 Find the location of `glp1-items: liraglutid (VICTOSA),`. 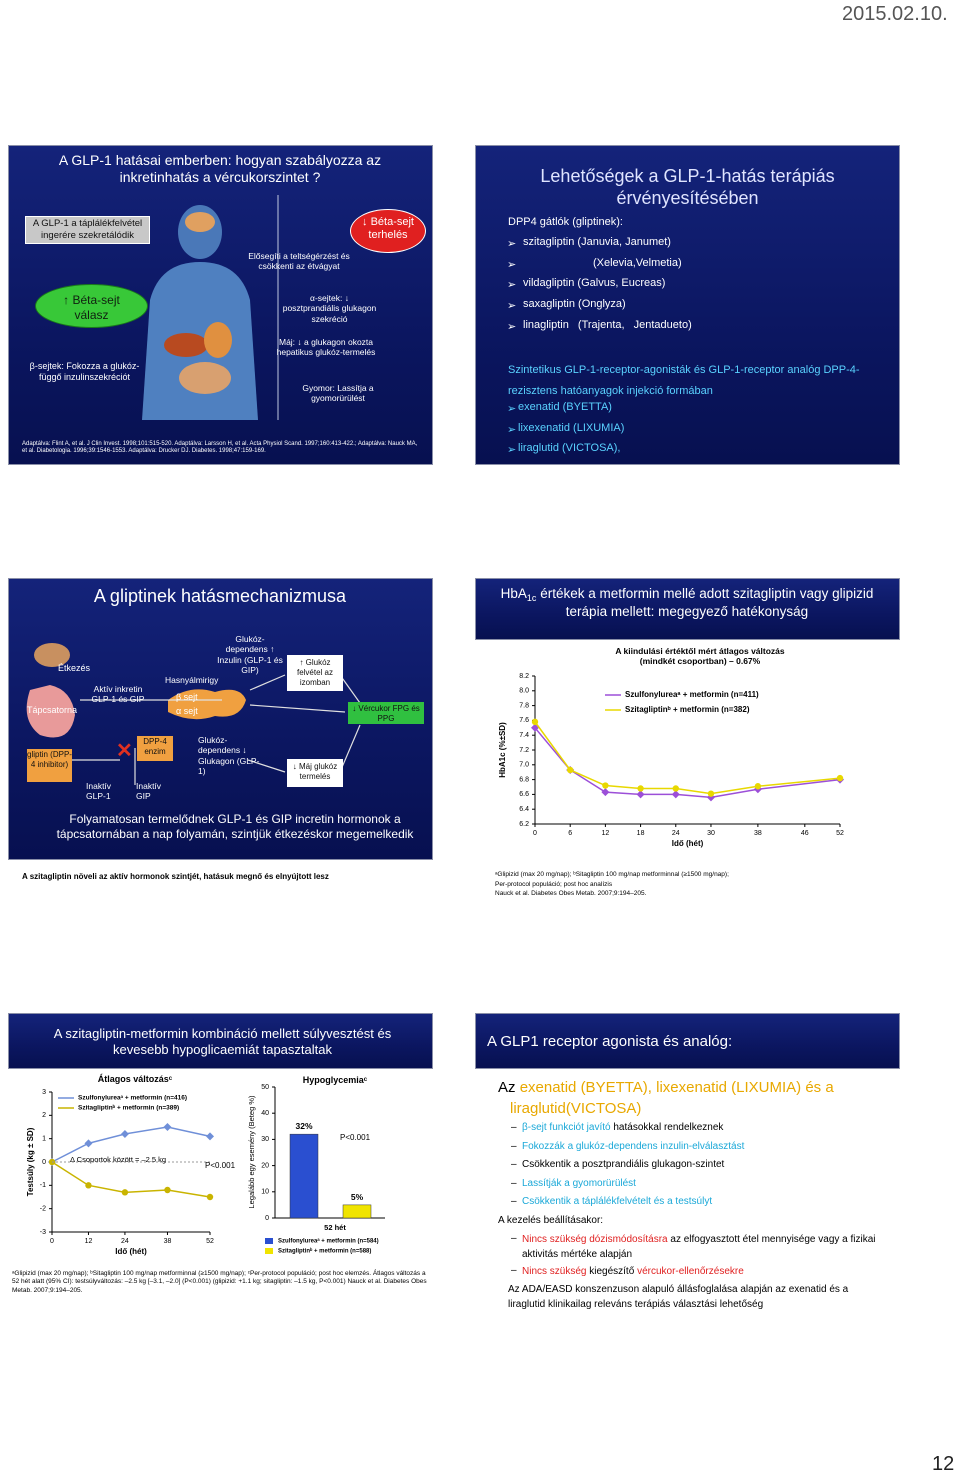

glp1-items: liraglutid (VICTOSA), is located at coordinates (569, 448).